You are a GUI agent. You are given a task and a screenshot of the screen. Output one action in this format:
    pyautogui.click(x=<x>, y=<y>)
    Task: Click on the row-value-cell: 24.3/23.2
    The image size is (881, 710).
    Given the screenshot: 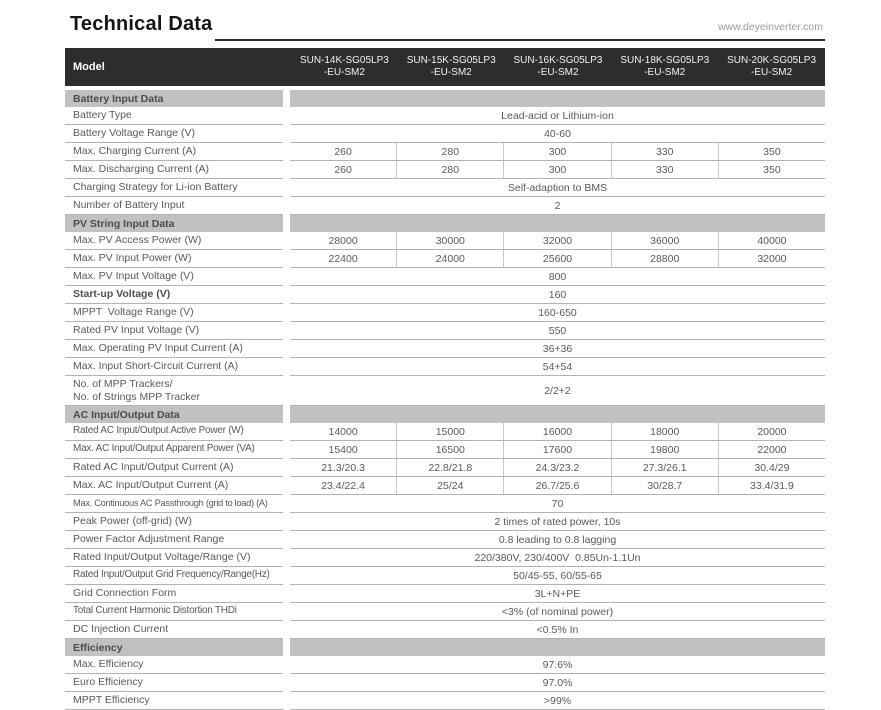 What is the action you would take?
    pyautogui.click(x=556, y=467)
    